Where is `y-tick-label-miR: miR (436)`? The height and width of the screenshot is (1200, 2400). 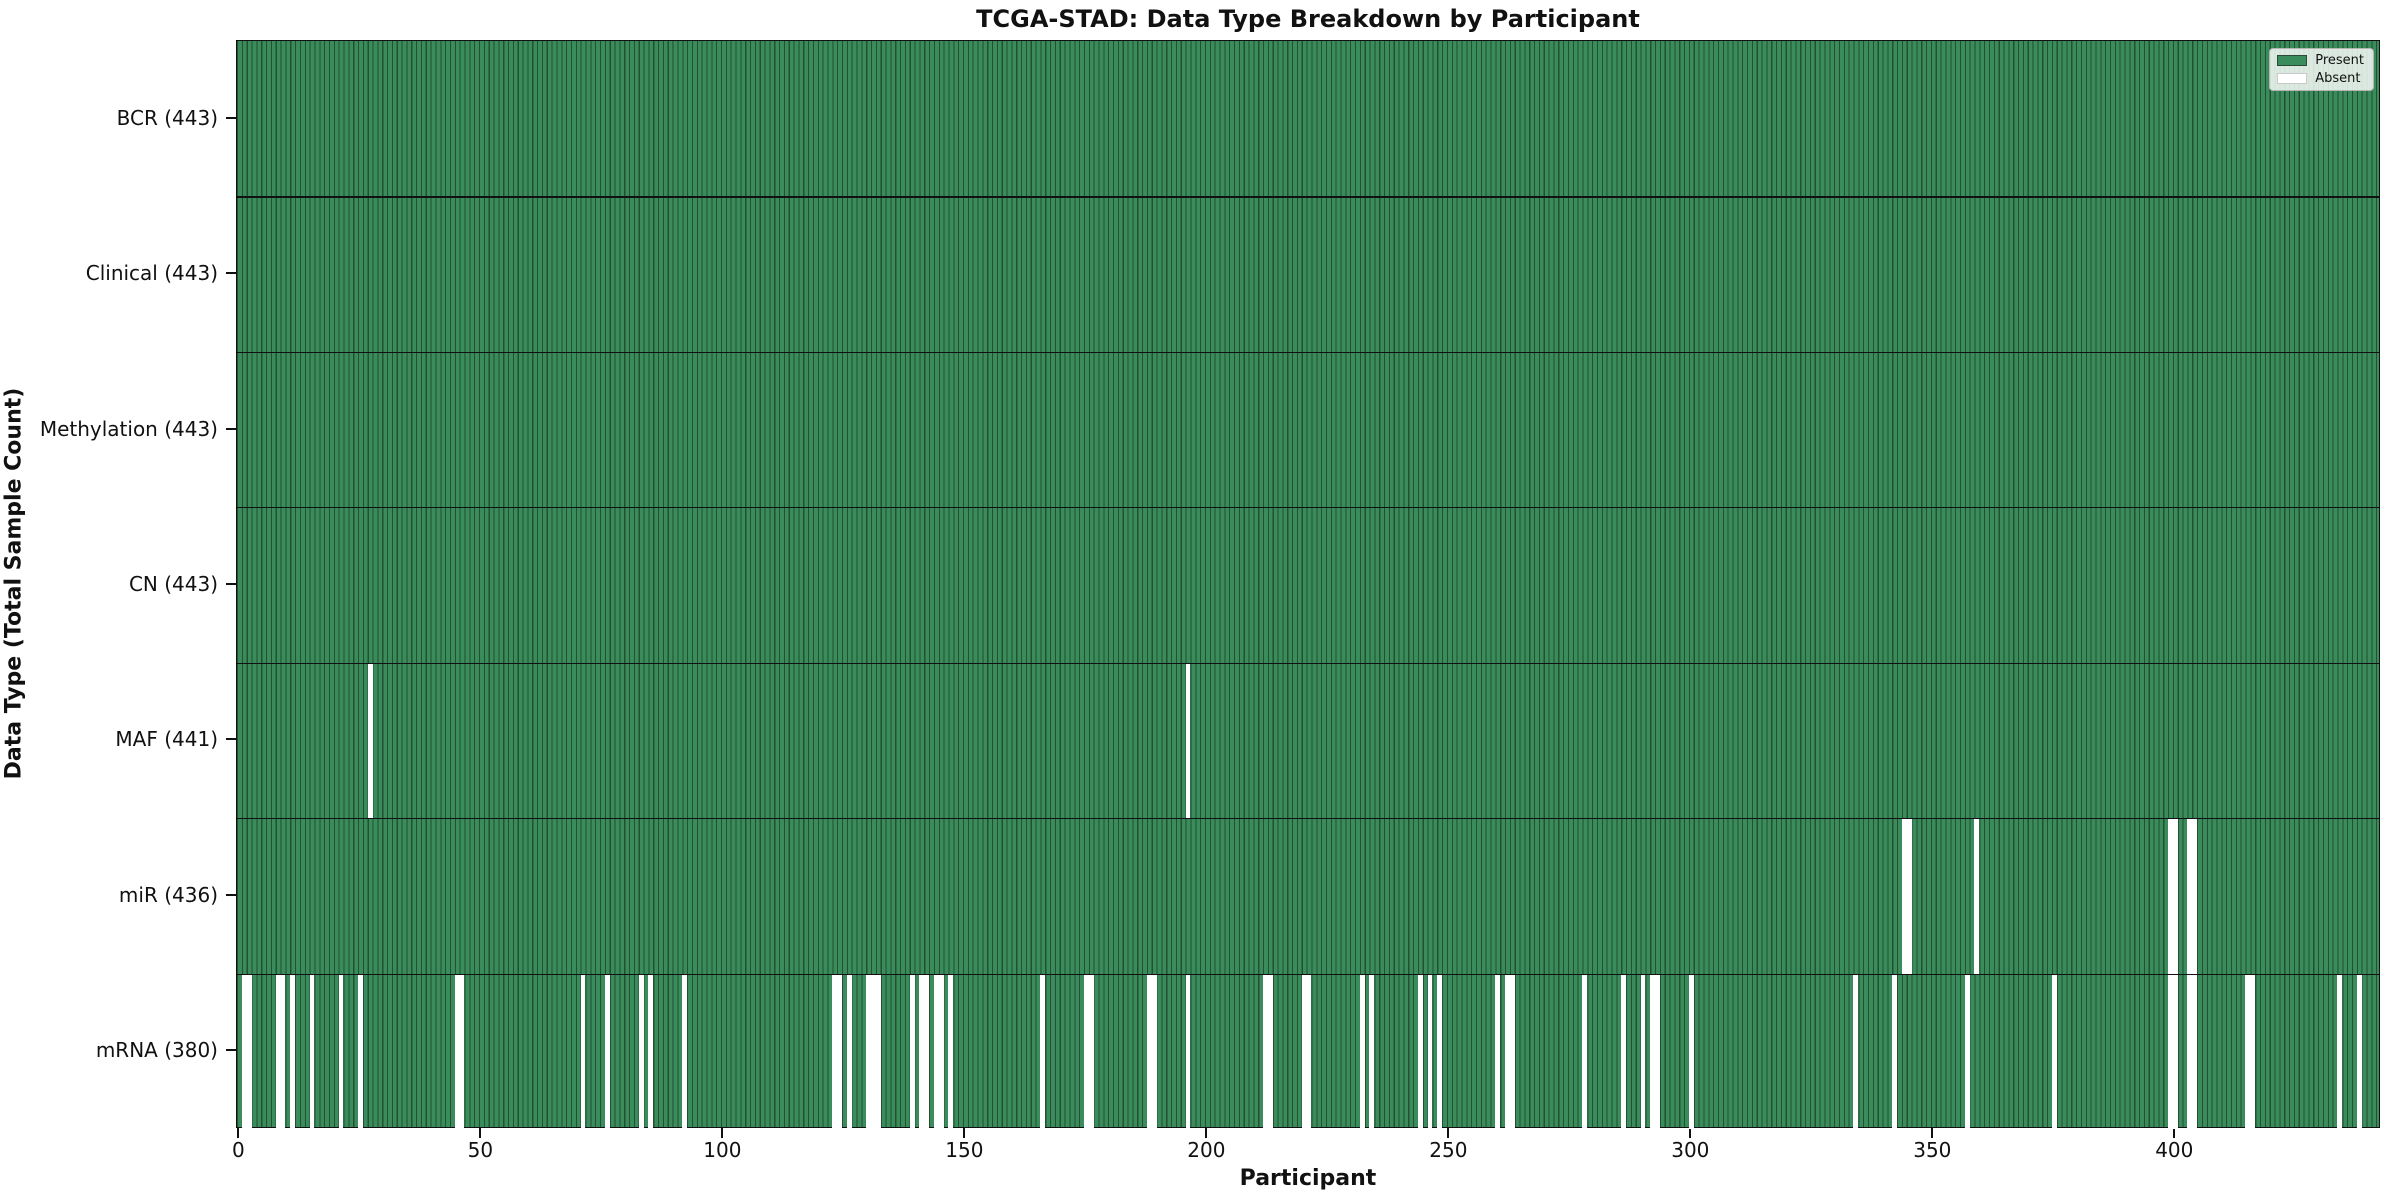 y-tick-label-miR: miR (436) is located at coordinates (168, 894).